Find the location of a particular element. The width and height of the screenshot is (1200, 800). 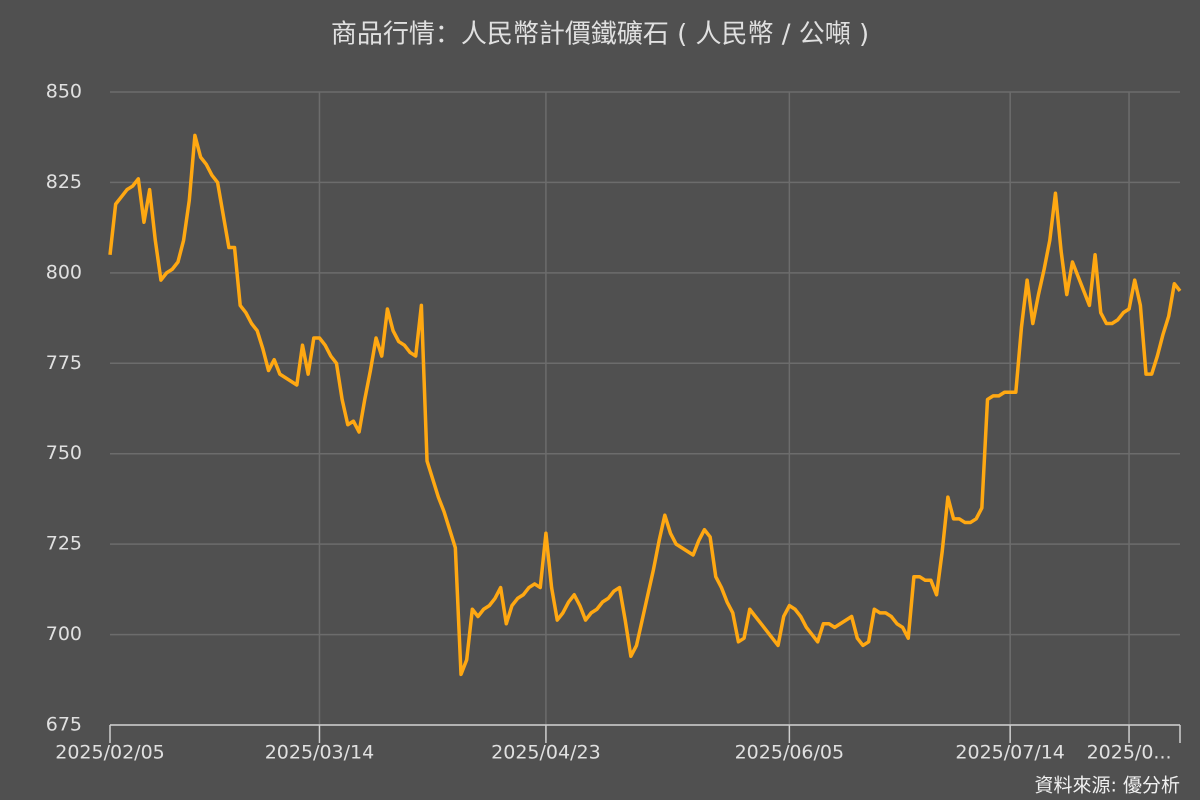

x-tick-label: 2025/02/05 is located at coordinates (110, 753).